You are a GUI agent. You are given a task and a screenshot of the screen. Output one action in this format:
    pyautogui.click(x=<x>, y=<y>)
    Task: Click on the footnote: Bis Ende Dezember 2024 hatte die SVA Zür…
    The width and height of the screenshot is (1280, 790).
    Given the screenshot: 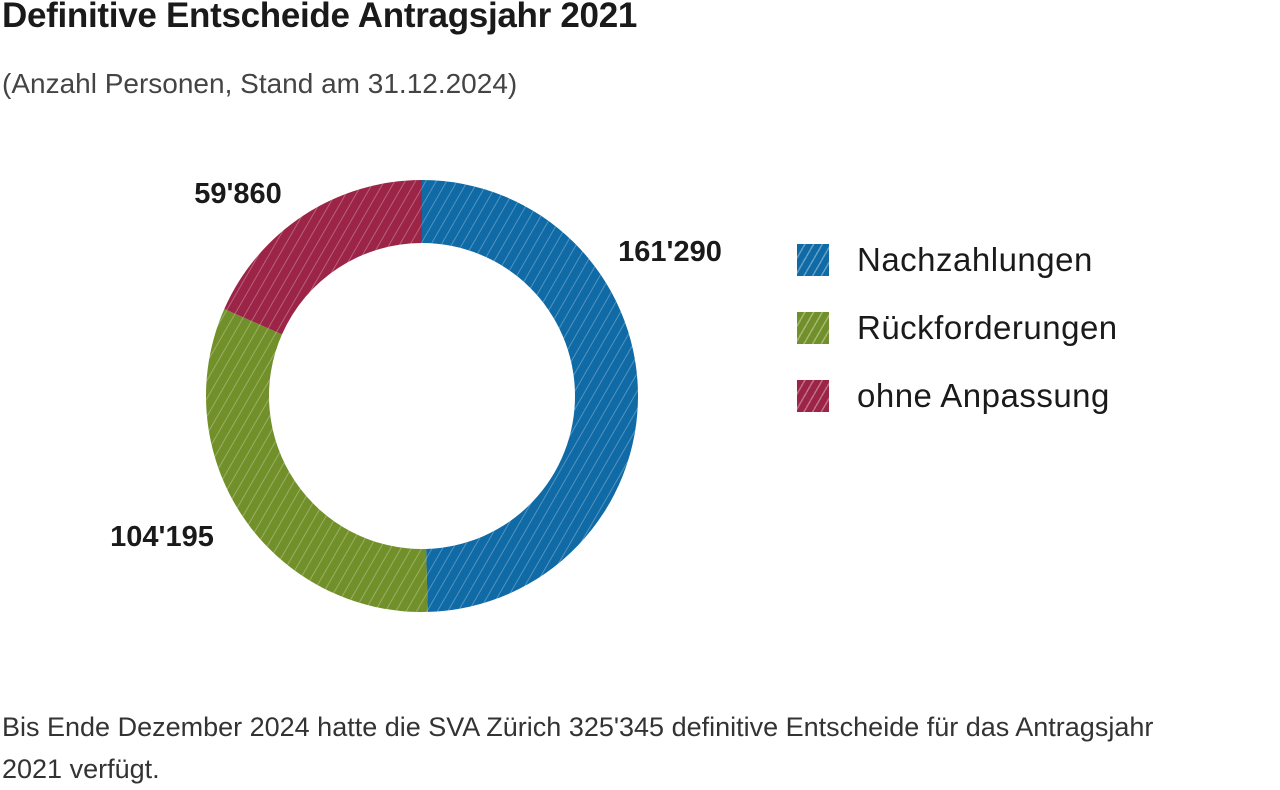 What is the action you would take?
    pyautogui.click(x=578, y=748)
    